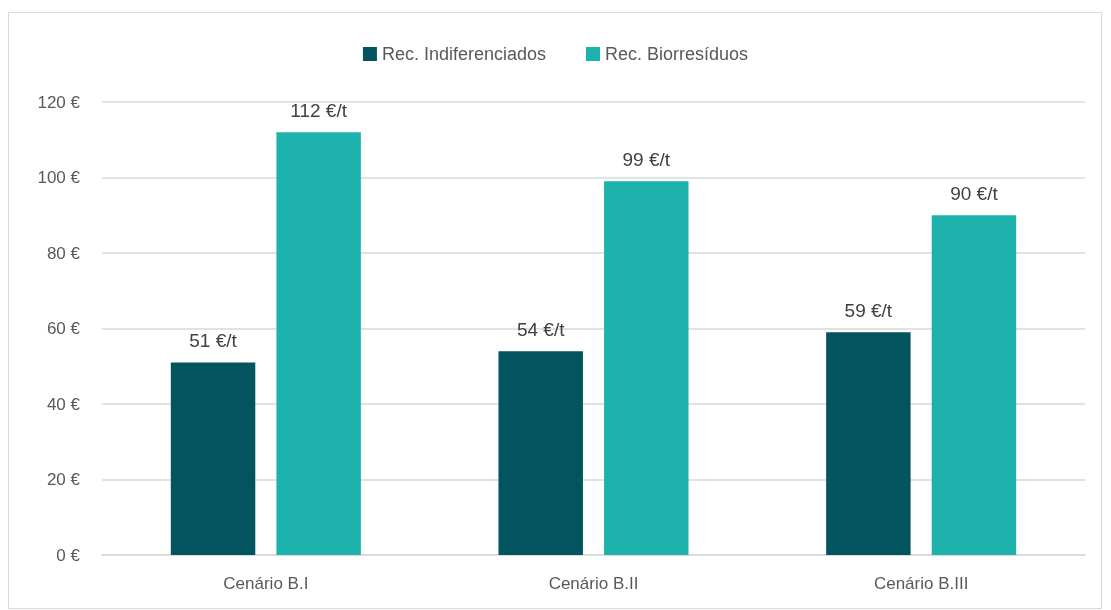 Image resolution: width=1111 pixels, height=610 pixels. I want to click on y-tick-label: 100 €, so click(59, 177).